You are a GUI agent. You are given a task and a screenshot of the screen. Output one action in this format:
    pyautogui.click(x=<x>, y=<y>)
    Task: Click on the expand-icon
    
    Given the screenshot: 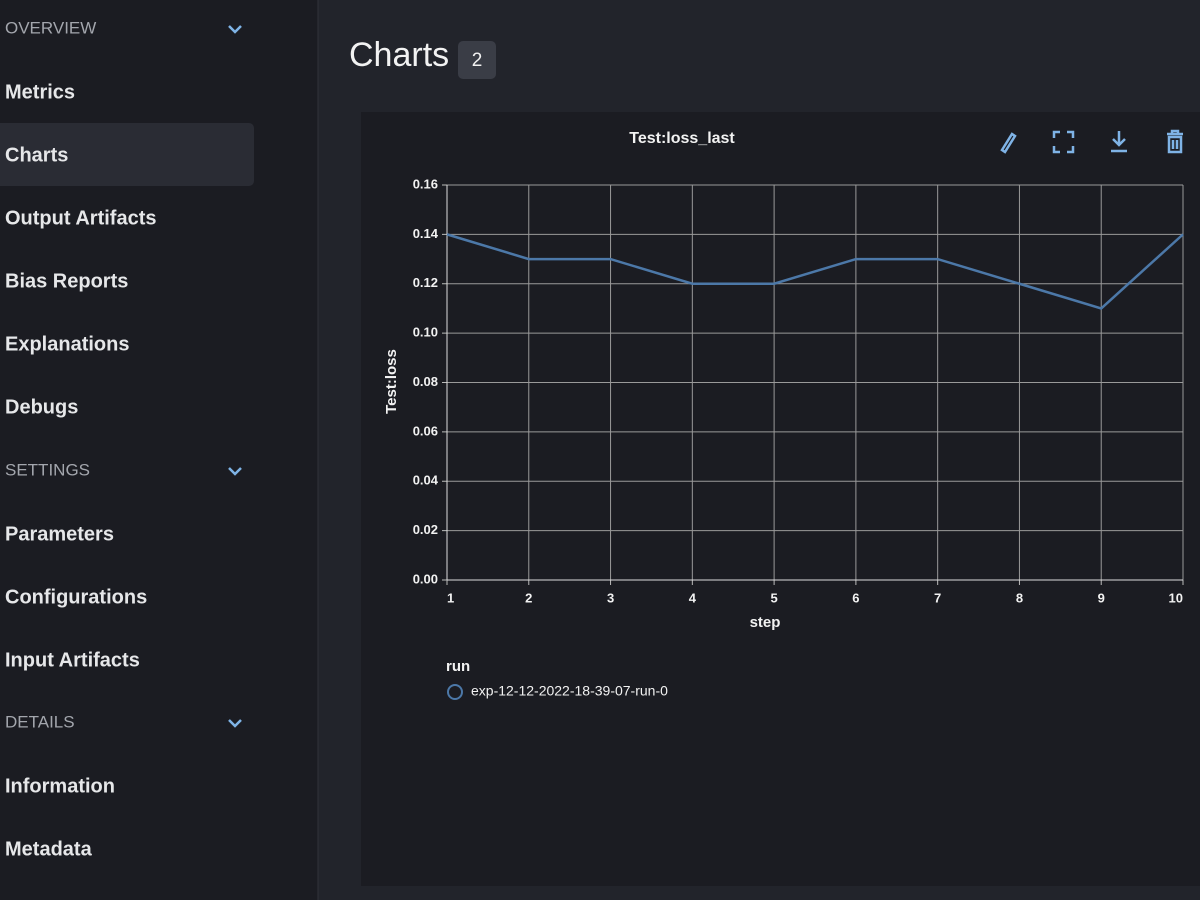 What is the action you would take?
    pyautogui.click(x=1063, y=142)
    